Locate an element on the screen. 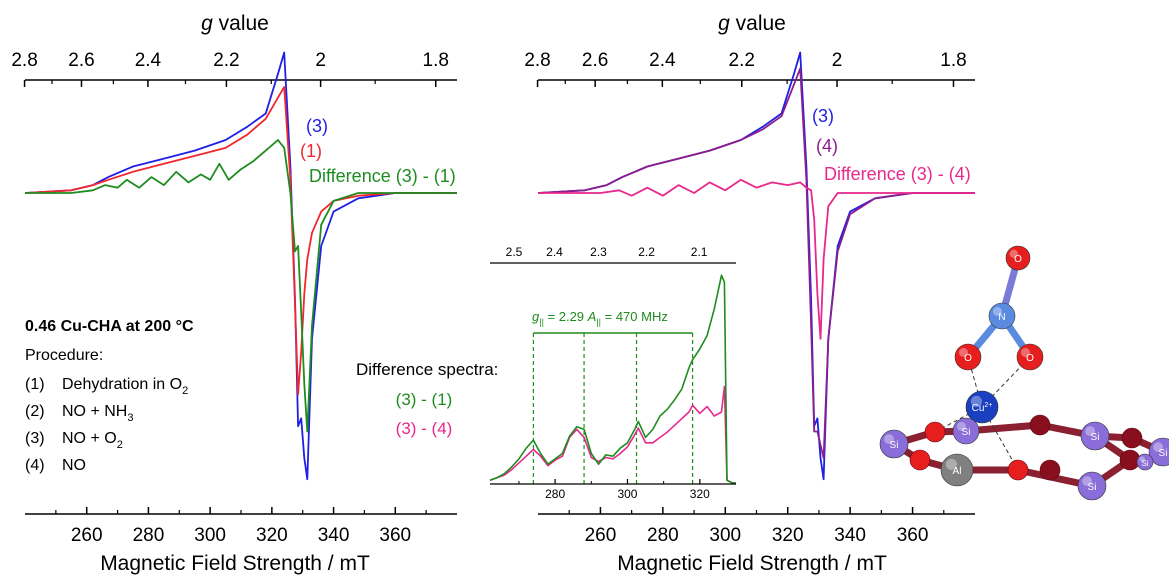  si5-label: Si is located at coordinates (966, 432).